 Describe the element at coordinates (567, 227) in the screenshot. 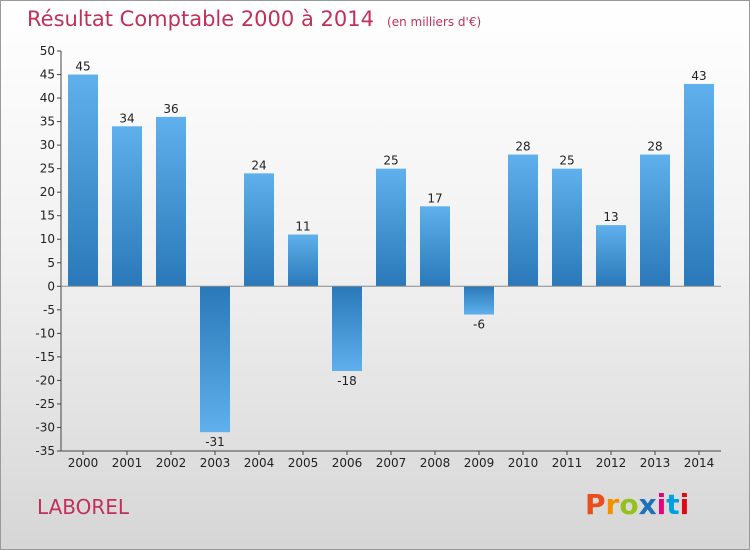

I see `bar-2011` at that location.